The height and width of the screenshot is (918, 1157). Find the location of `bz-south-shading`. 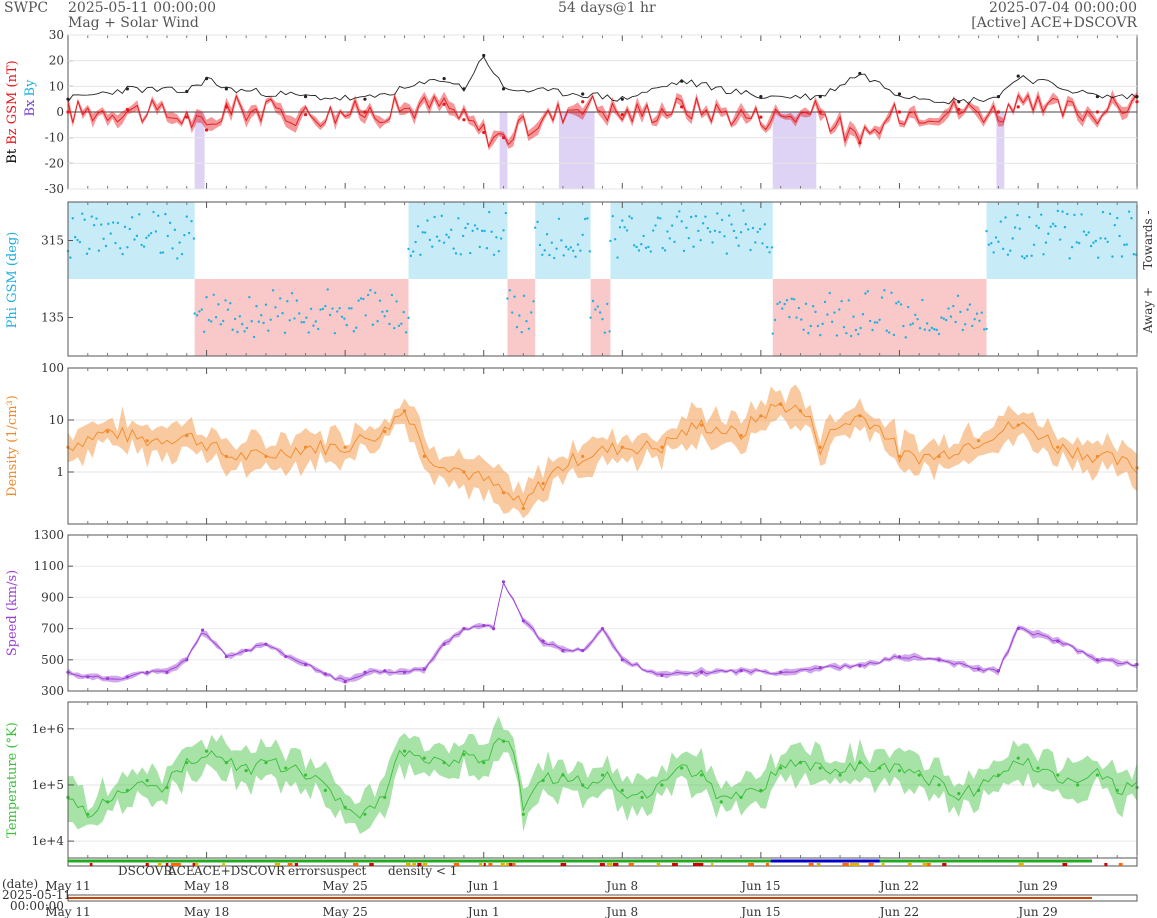

bz-south-shading is located at coordinates (199, 150).